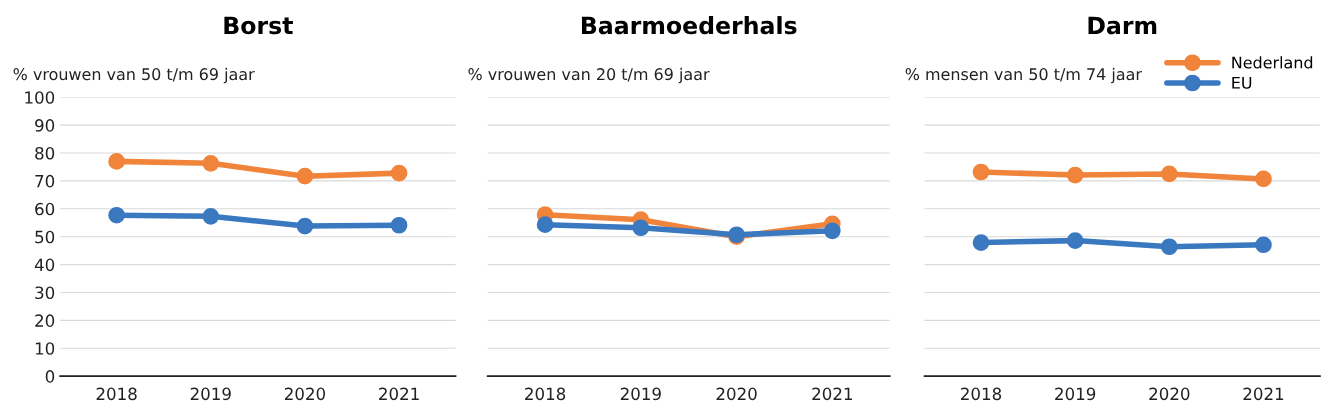 This screenshot has width=1336, height=412. I want to click on chart-subtitle: % vrouwen van 50 t/m 69 jaar, so click(134, 75).